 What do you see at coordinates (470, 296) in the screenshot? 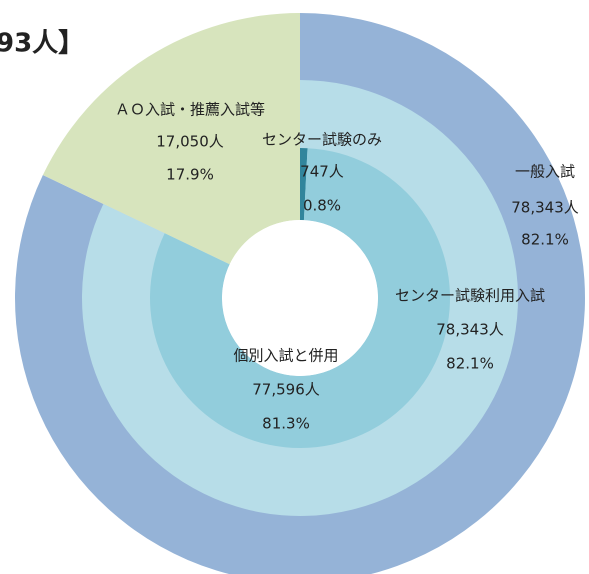
I see `segment-name: センター試験利用入試` at bounding box center [470, 296].